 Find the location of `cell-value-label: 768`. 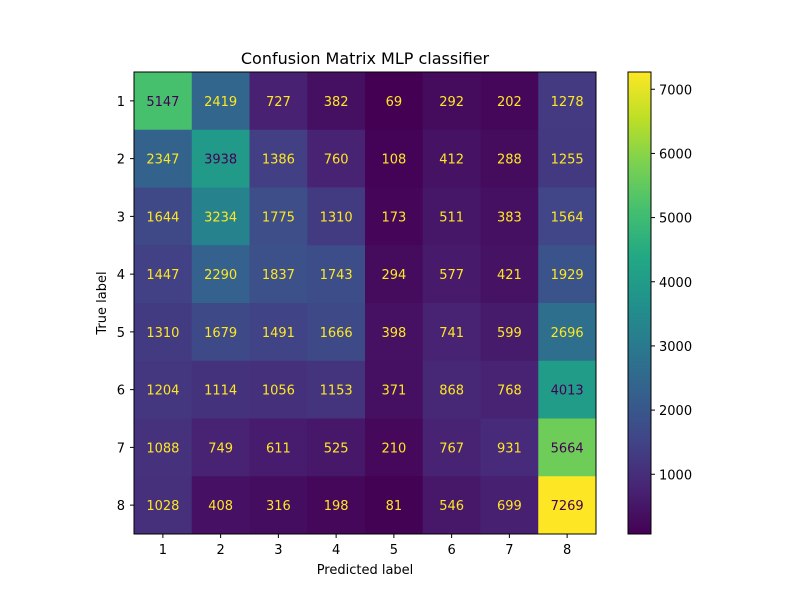

cell-value-label: 768 is located at coordinates (509, 391).